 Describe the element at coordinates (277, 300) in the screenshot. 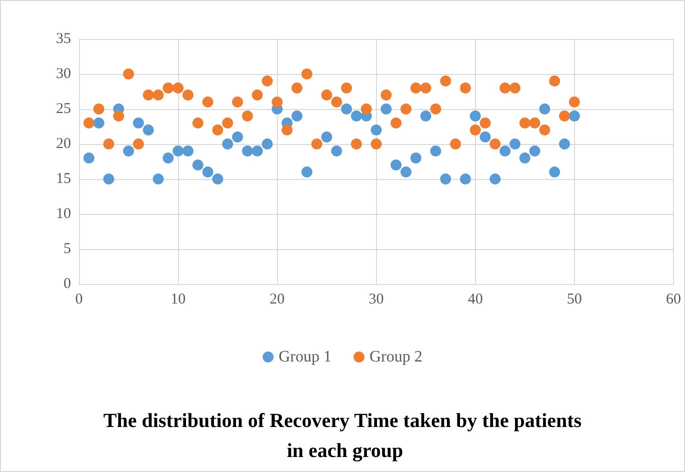

I see `x-tick-label: 20` at that location.